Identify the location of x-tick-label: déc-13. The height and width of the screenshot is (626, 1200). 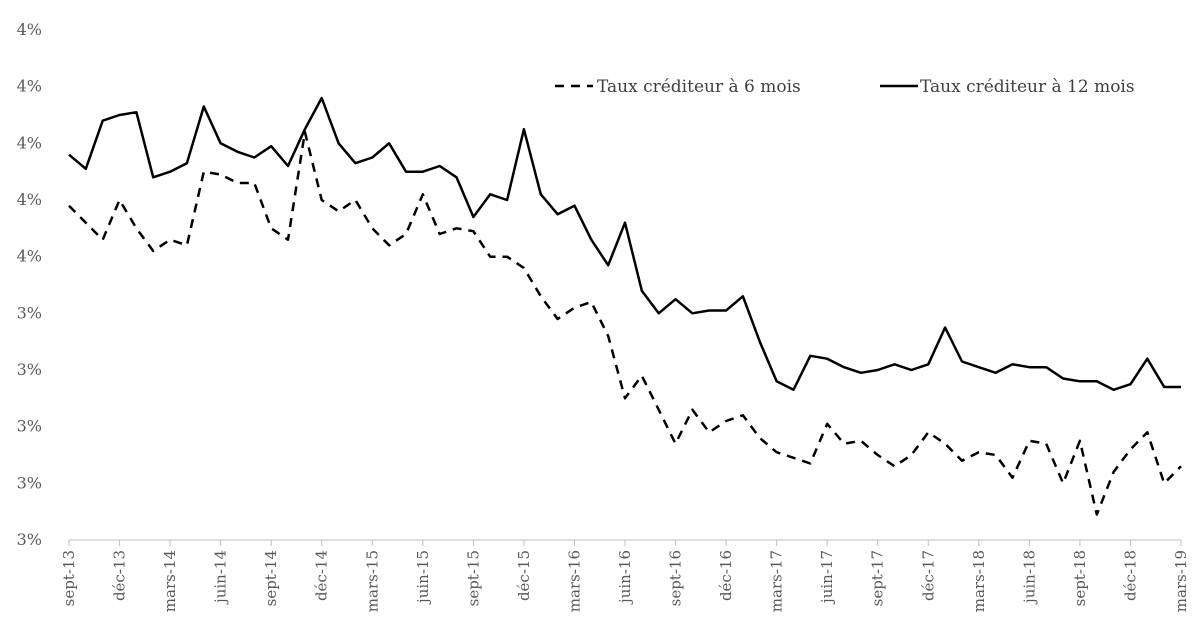
(120, 575).